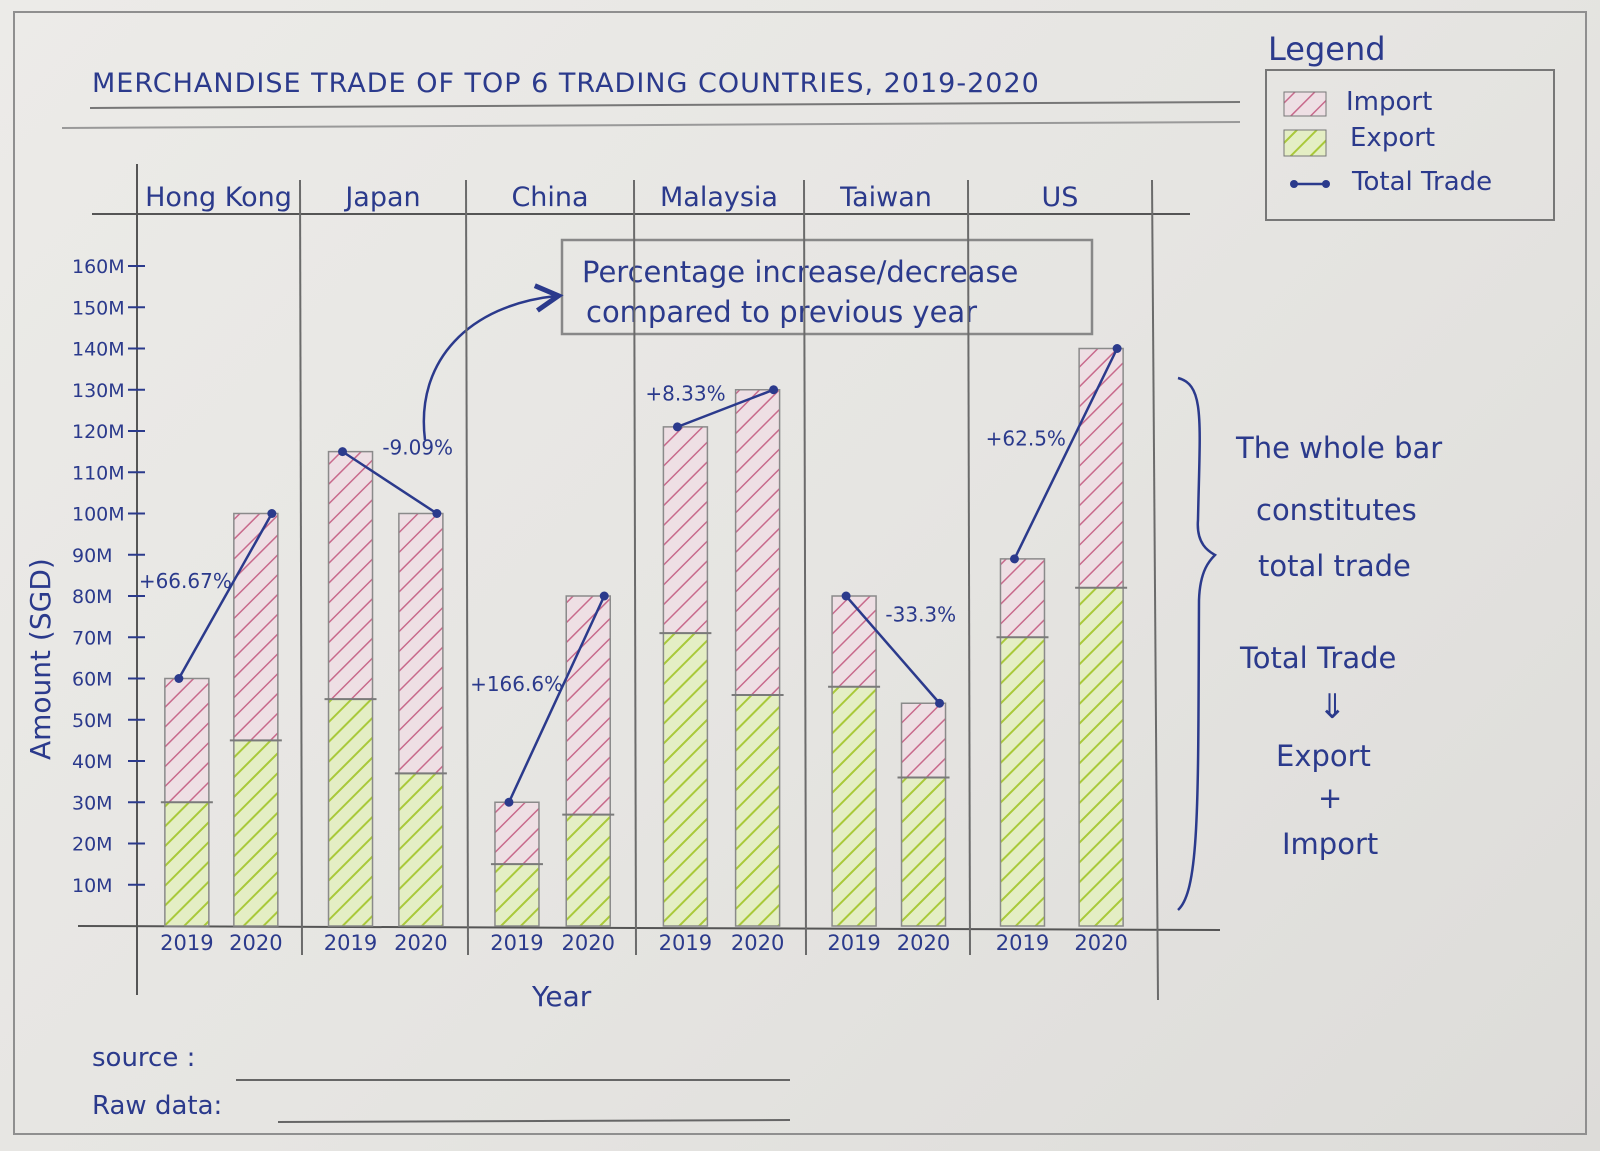 The height and width of the screenshot is (1151, 1600). I want to click on y-tick-label: 110M, so click(98, 473).